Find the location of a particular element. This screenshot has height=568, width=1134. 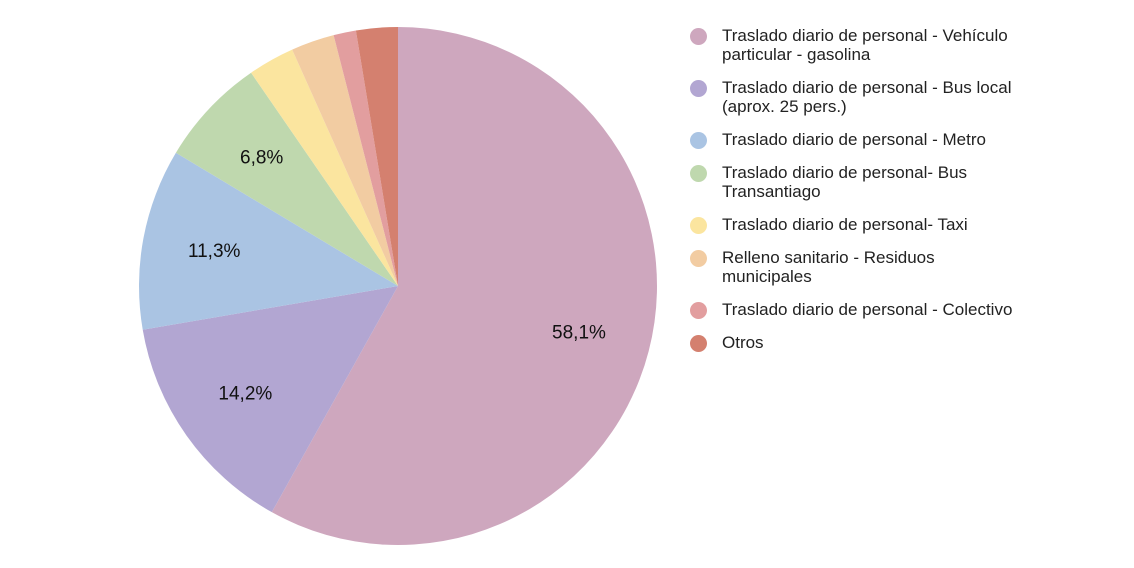

legend-item-7: Traslado diario de personal - Colectivo is located at coordinates (855, 309).